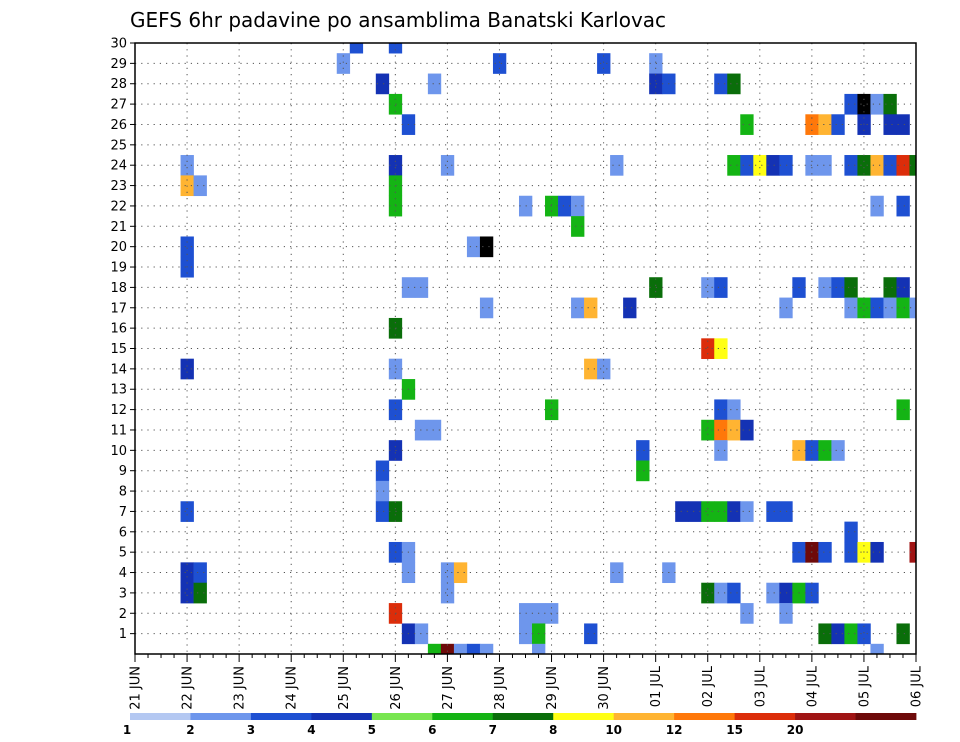 The height and width of the screenshot is (742, 960). I want to click on y-tick-label: 9, so click(123, 471).